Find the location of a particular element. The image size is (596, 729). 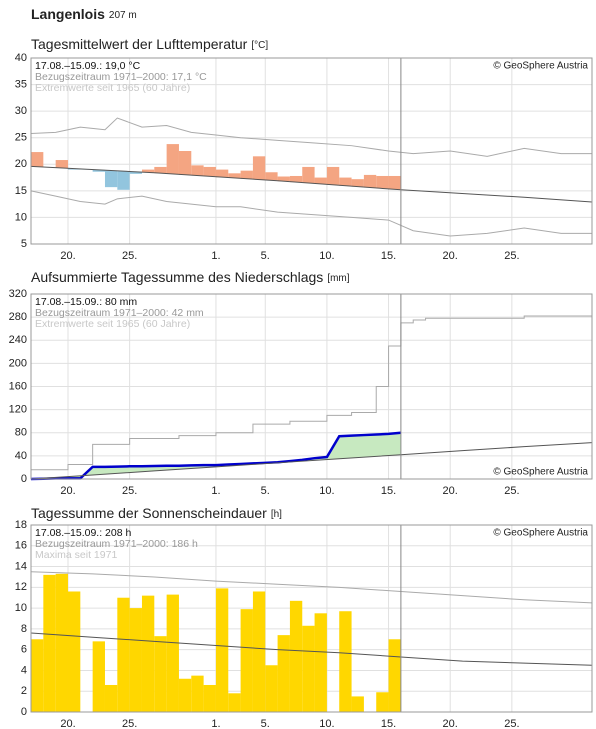

y-tick-label: 160 is located at coordinates (18, 386).